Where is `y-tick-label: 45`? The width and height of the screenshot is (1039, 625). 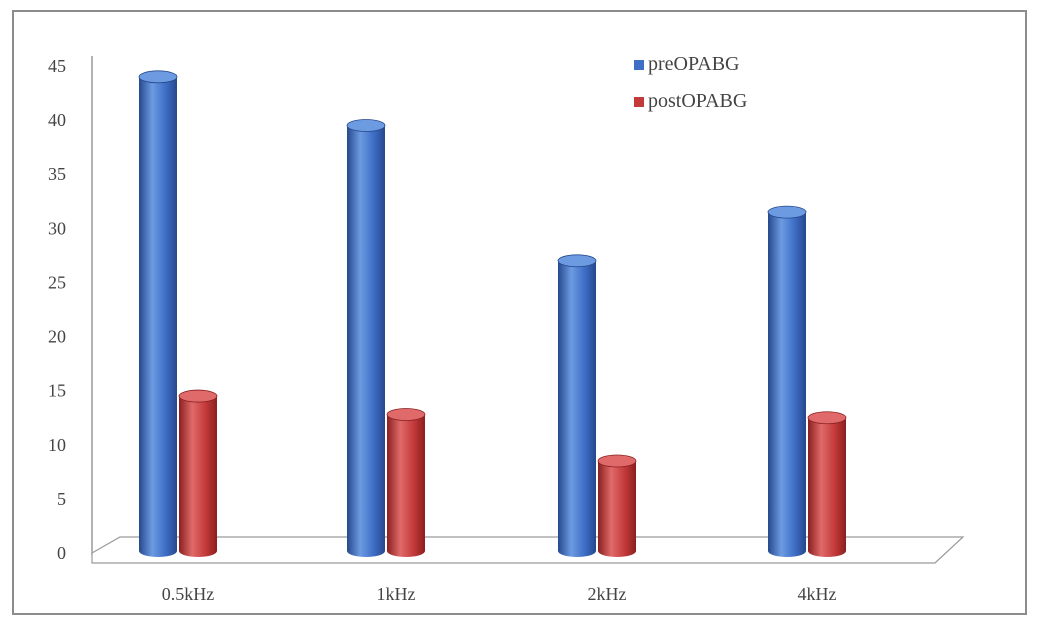
y-tick-label: 45 is located at coordinates (57, 66).